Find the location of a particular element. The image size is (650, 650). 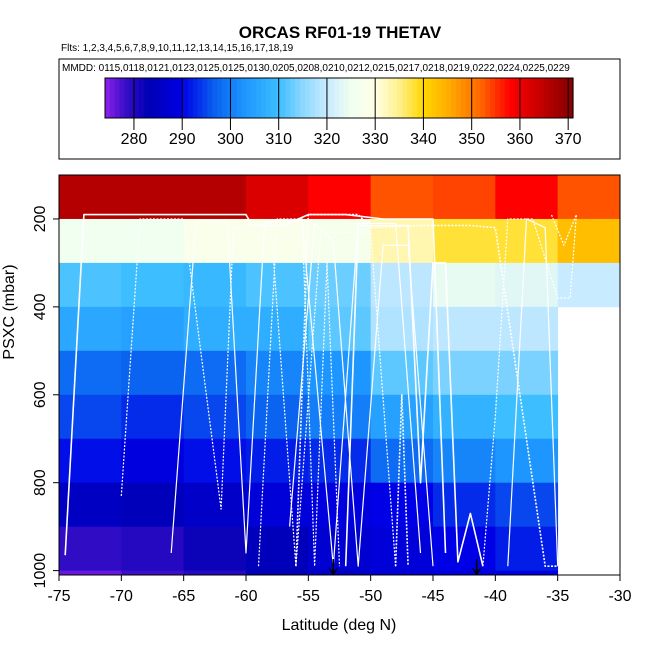

x-tick-label: -65 is located at coordinates (183, 596).